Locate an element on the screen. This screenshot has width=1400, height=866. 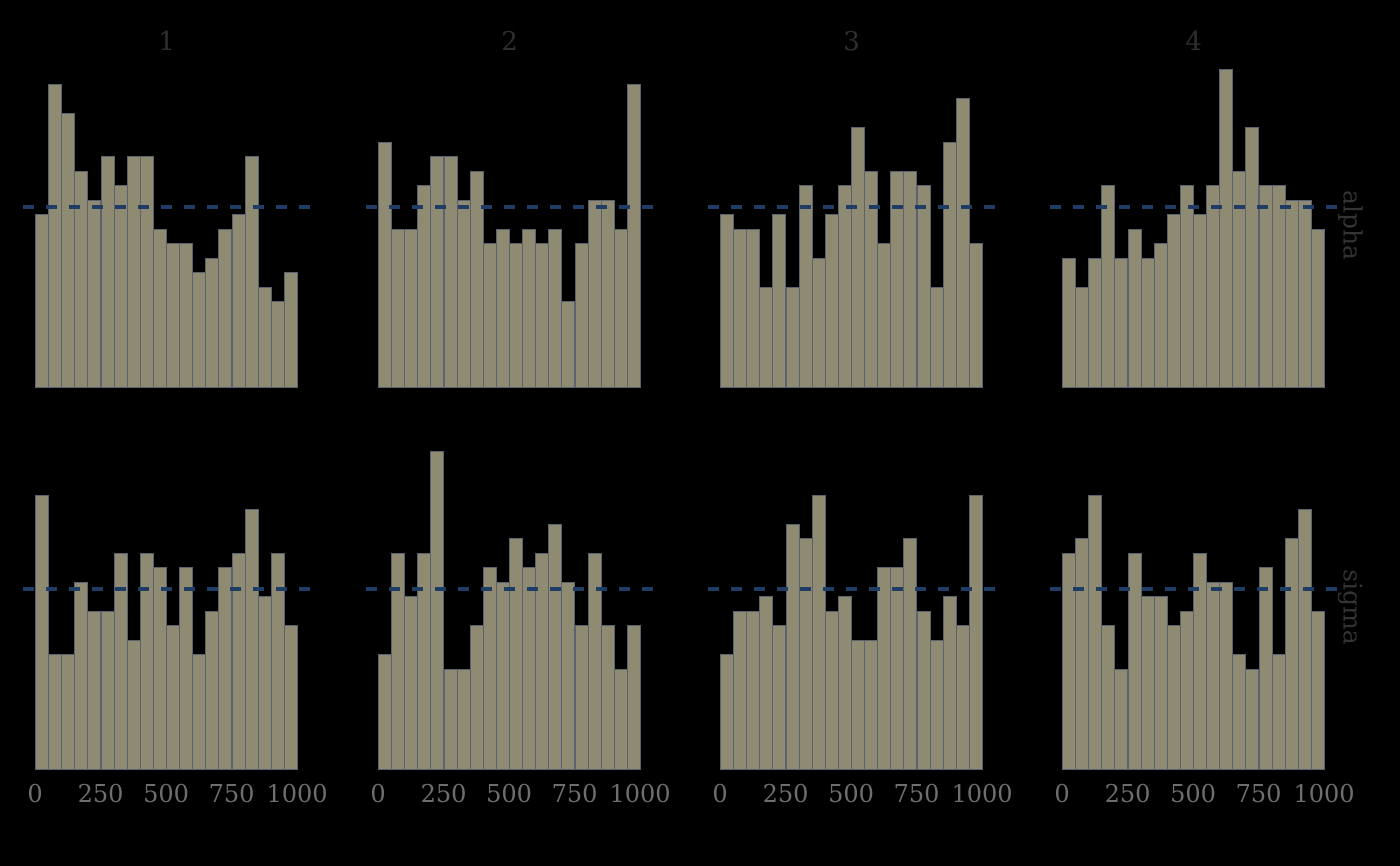
rank-bar-alpha-chain2-bin7 is located at coordinates (476, 279).